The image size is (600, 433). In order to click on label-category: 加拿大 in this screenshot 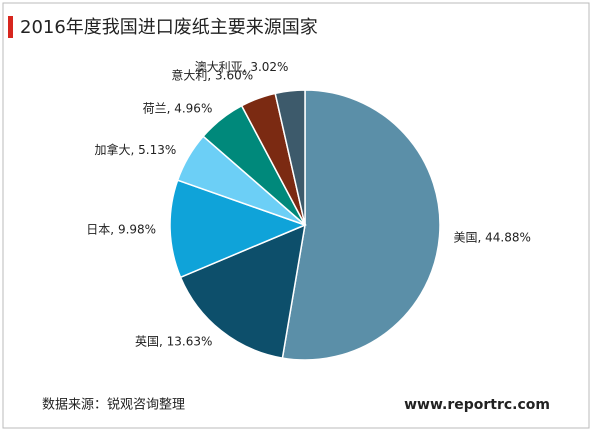, I will do `click(112, 148)`.